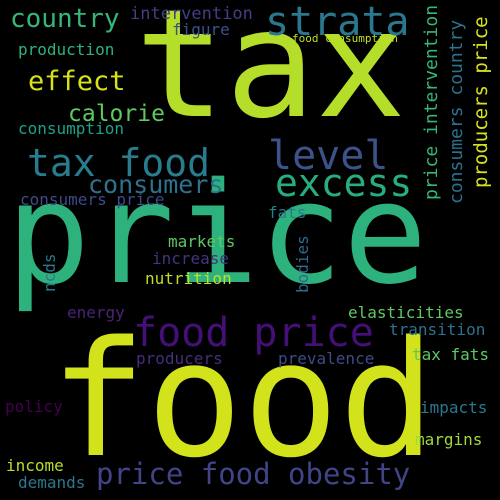 The image size is (500, 500). What do you see at coordinates (92, 199) in the screenshot?
I see `word-consumers-price: consumers price` at bounding box center [92, 199].